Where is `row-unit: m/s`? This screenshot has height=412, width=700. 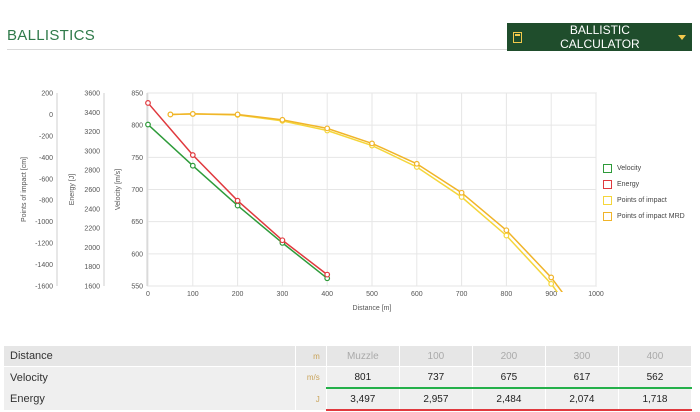 row-unit: m/s is located at coordinates (311, 377).